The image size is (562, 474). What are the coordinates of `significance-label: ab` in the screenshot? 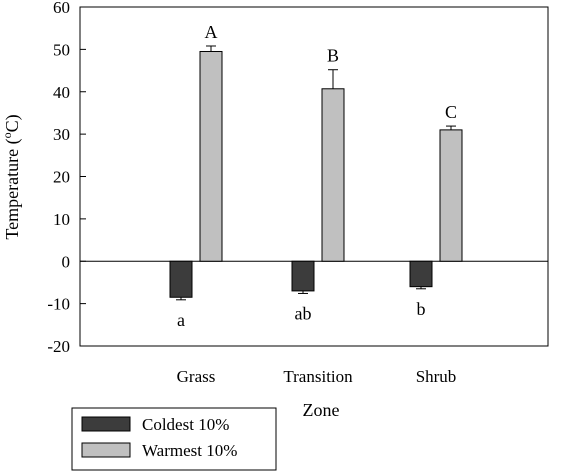 It's located at (303, 313).